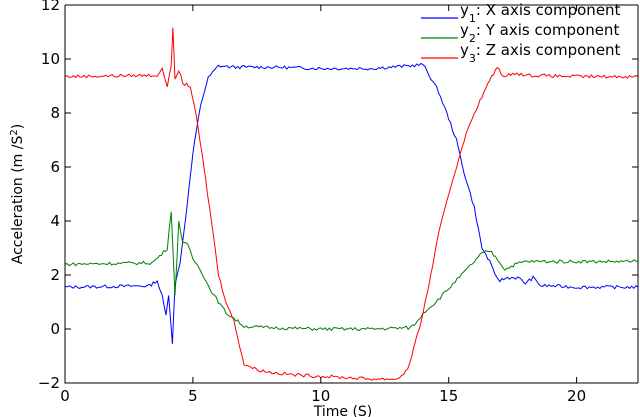 This screenshot has height=417, width=640. Describe the element at coordinates (540, 13) in the screenshot. I see `legend-entry-1: y1: X axis component` at that location.